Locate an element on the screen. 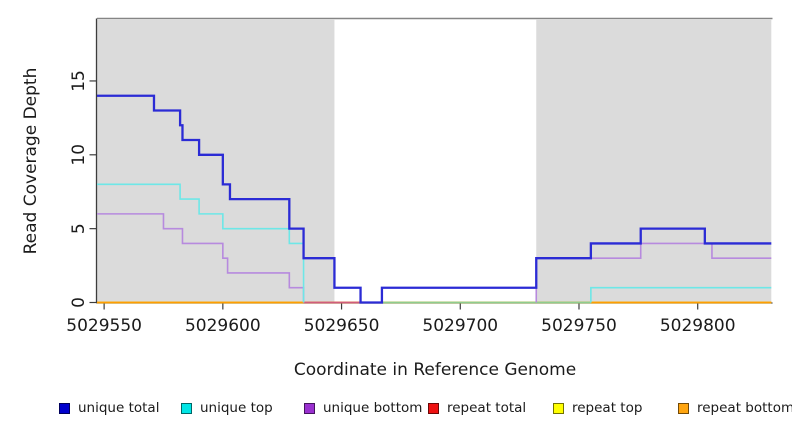 The height and width of the screenshot is (432, 792). y-tick-label: 10 is located at coordinates (79, 155).